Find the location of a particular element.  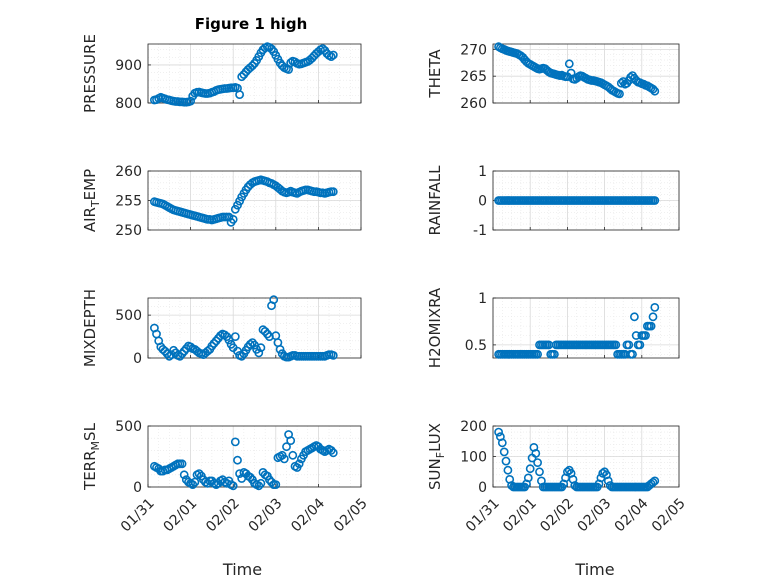

y-tick-label: 265 is located at coordinates (473, 77).